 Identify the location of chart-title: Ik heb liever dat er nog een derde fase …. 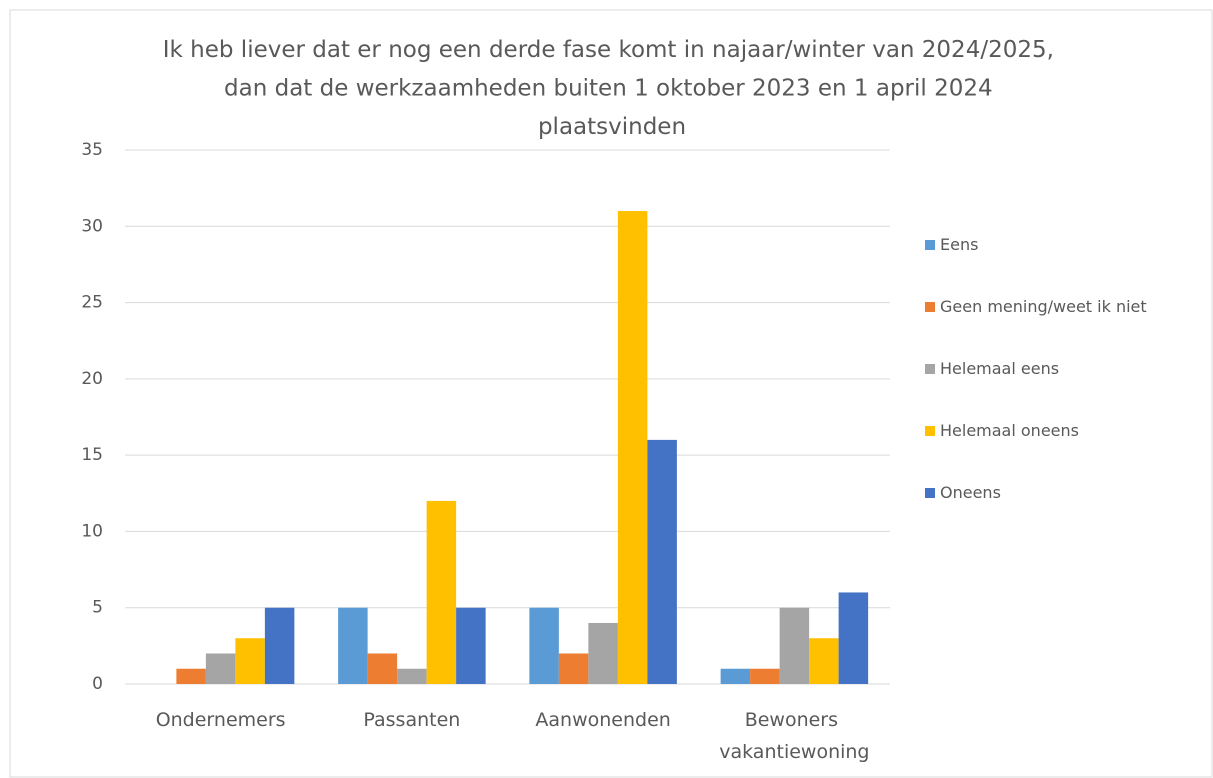
(612, 88).